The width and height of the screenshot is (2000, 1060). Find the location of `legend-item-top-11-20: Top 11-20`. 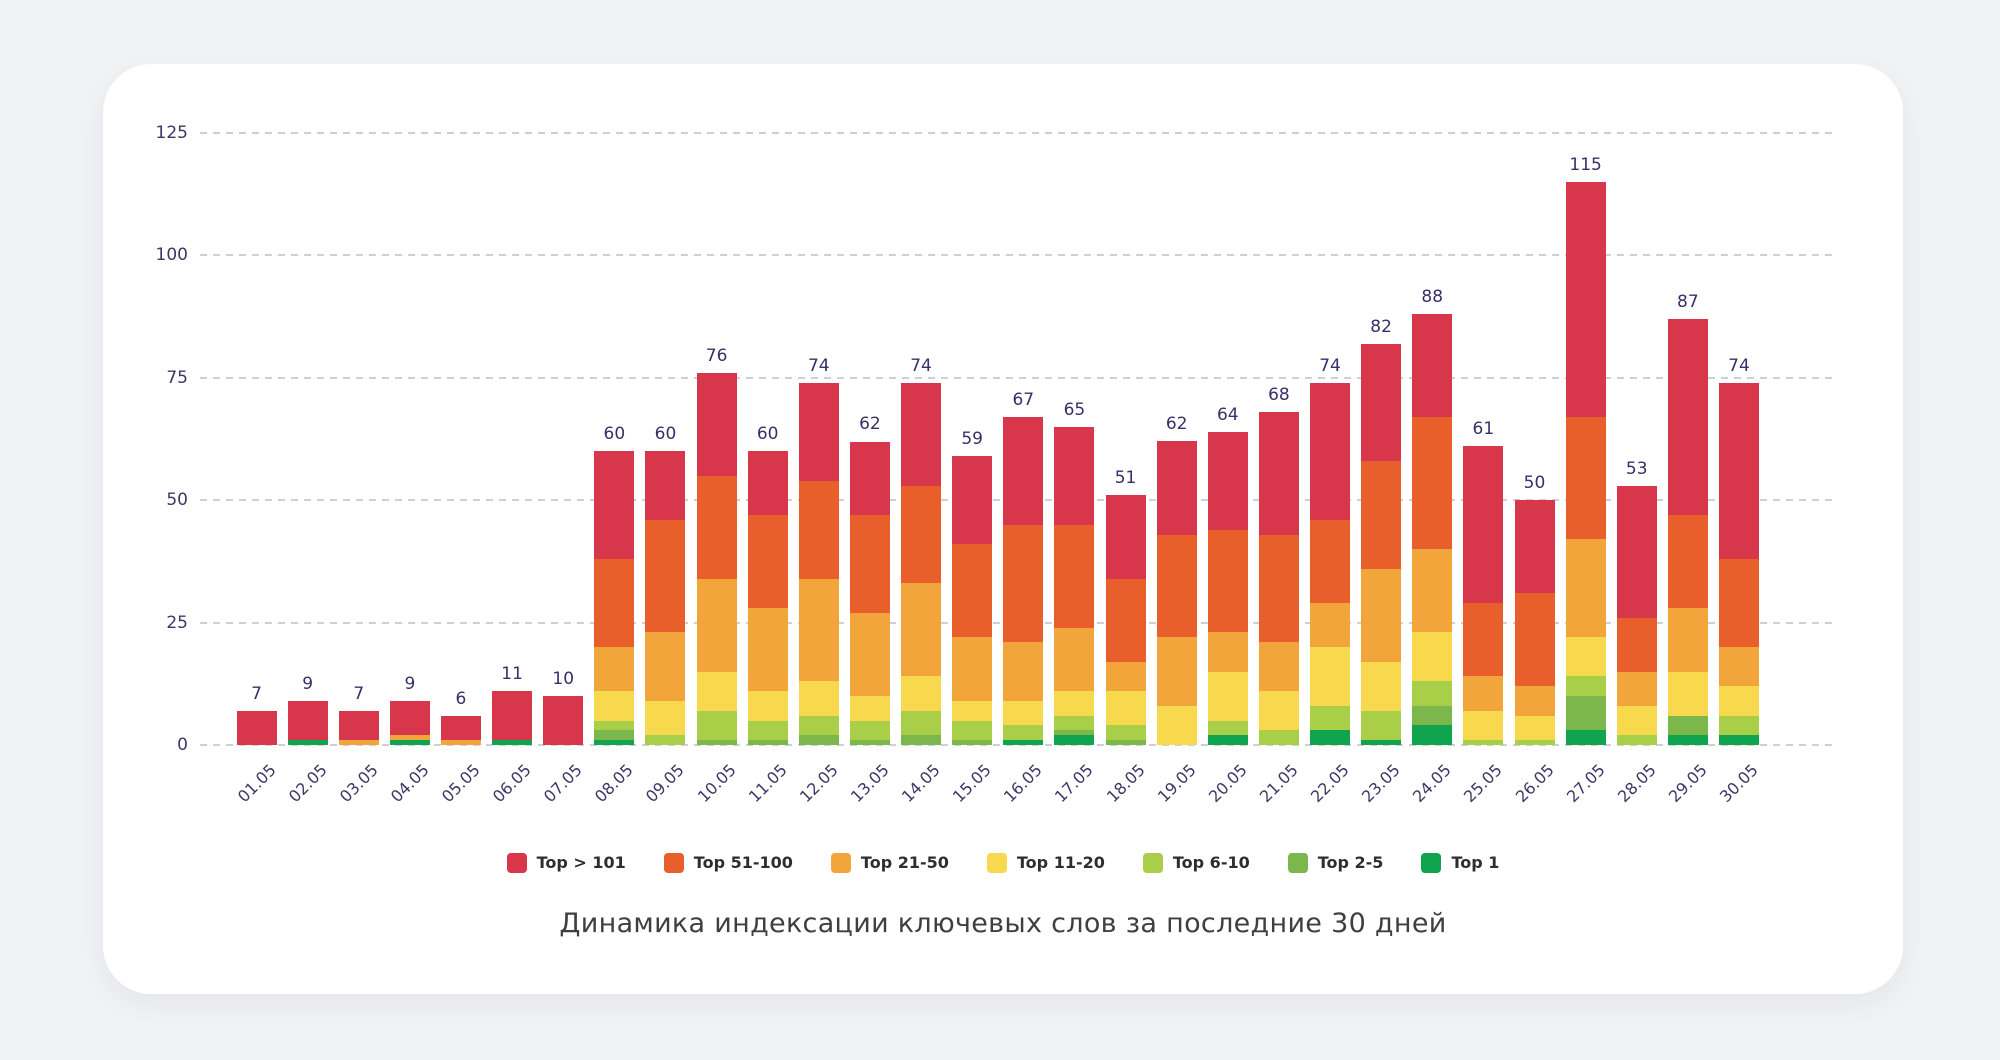

legend-item-top-11-20: Top 11-20 is located at coordinates (1045, 863).